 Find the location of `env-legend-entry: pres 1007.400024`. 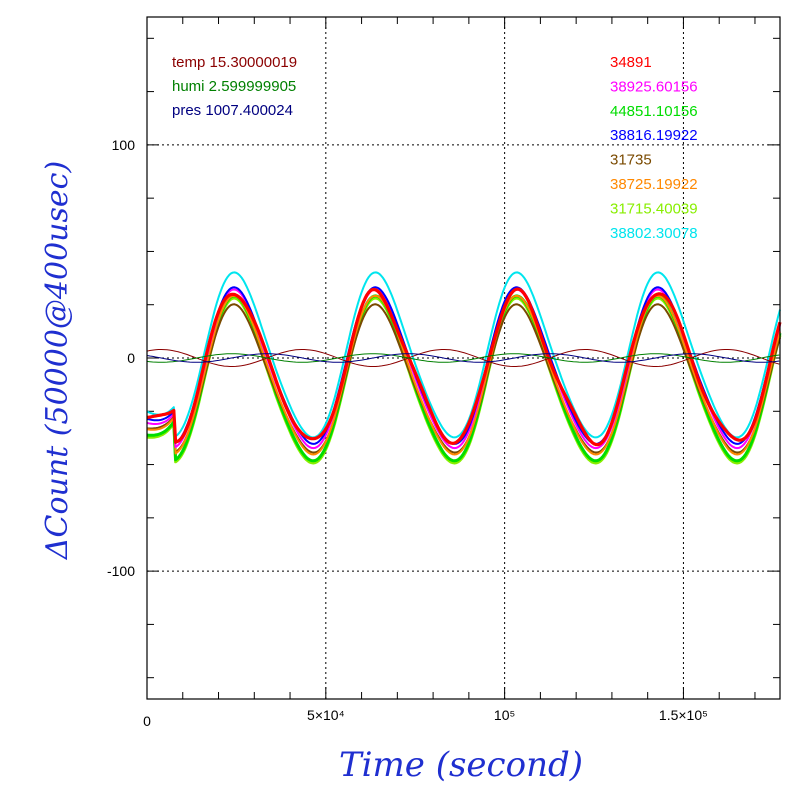

env-legend-entry: pres 1007.400024 is located at coordinates (232, 110).